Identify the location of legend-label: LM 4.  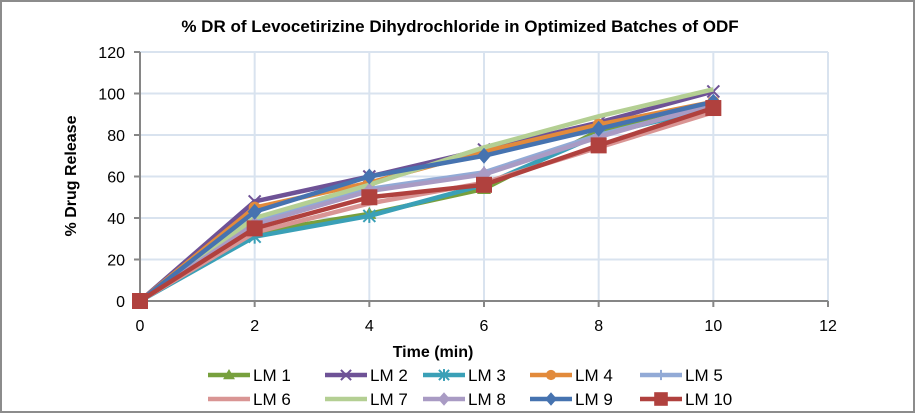
(594, 375).